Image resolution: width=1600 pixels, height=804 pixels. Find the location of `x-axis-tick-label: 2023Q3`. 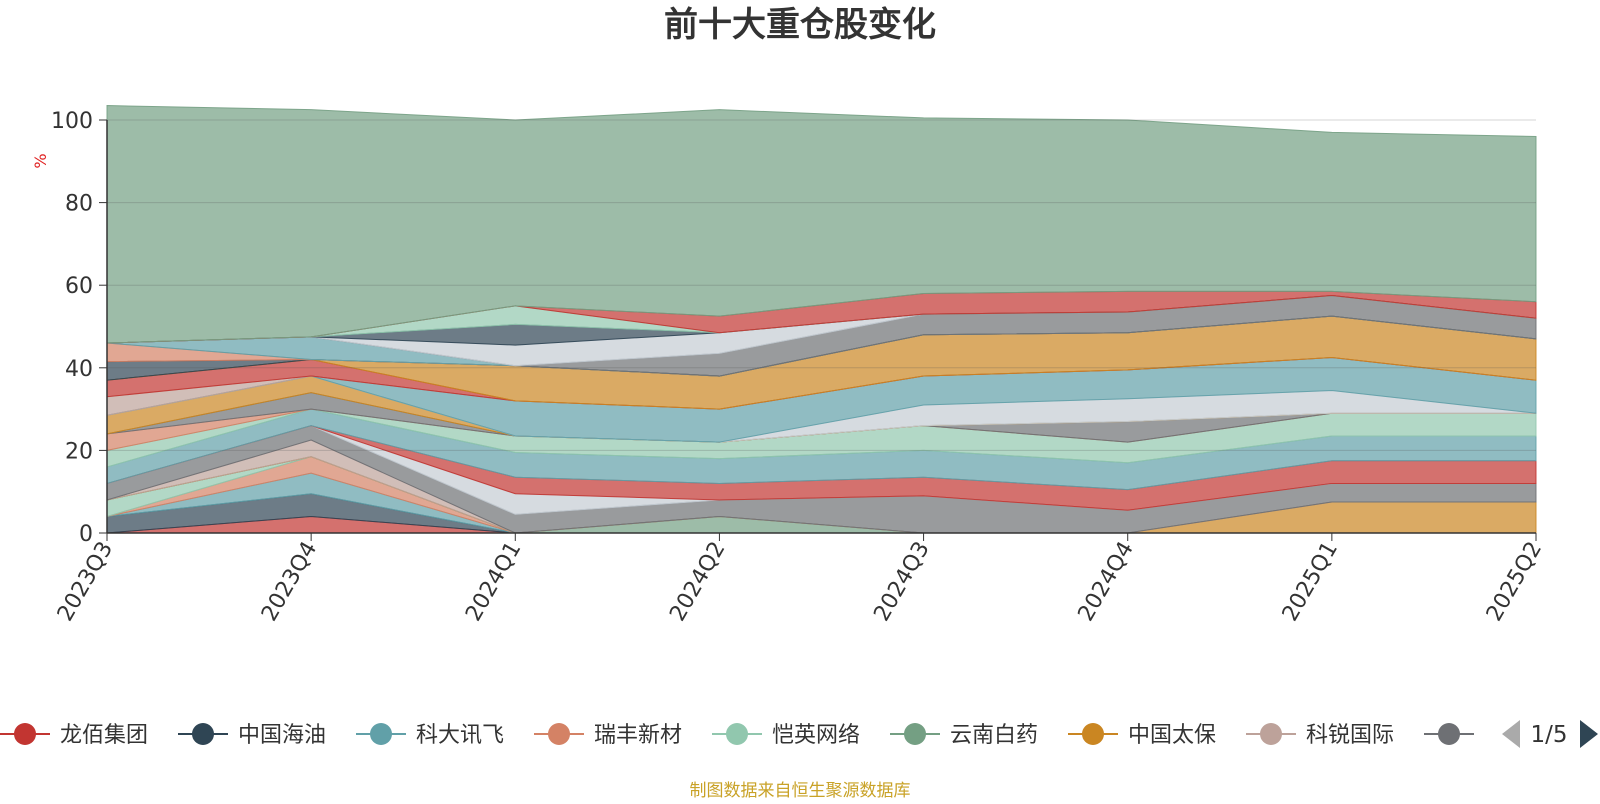

x-axis-tick-label: 2023Q3 is located at coordinates (85, 582).